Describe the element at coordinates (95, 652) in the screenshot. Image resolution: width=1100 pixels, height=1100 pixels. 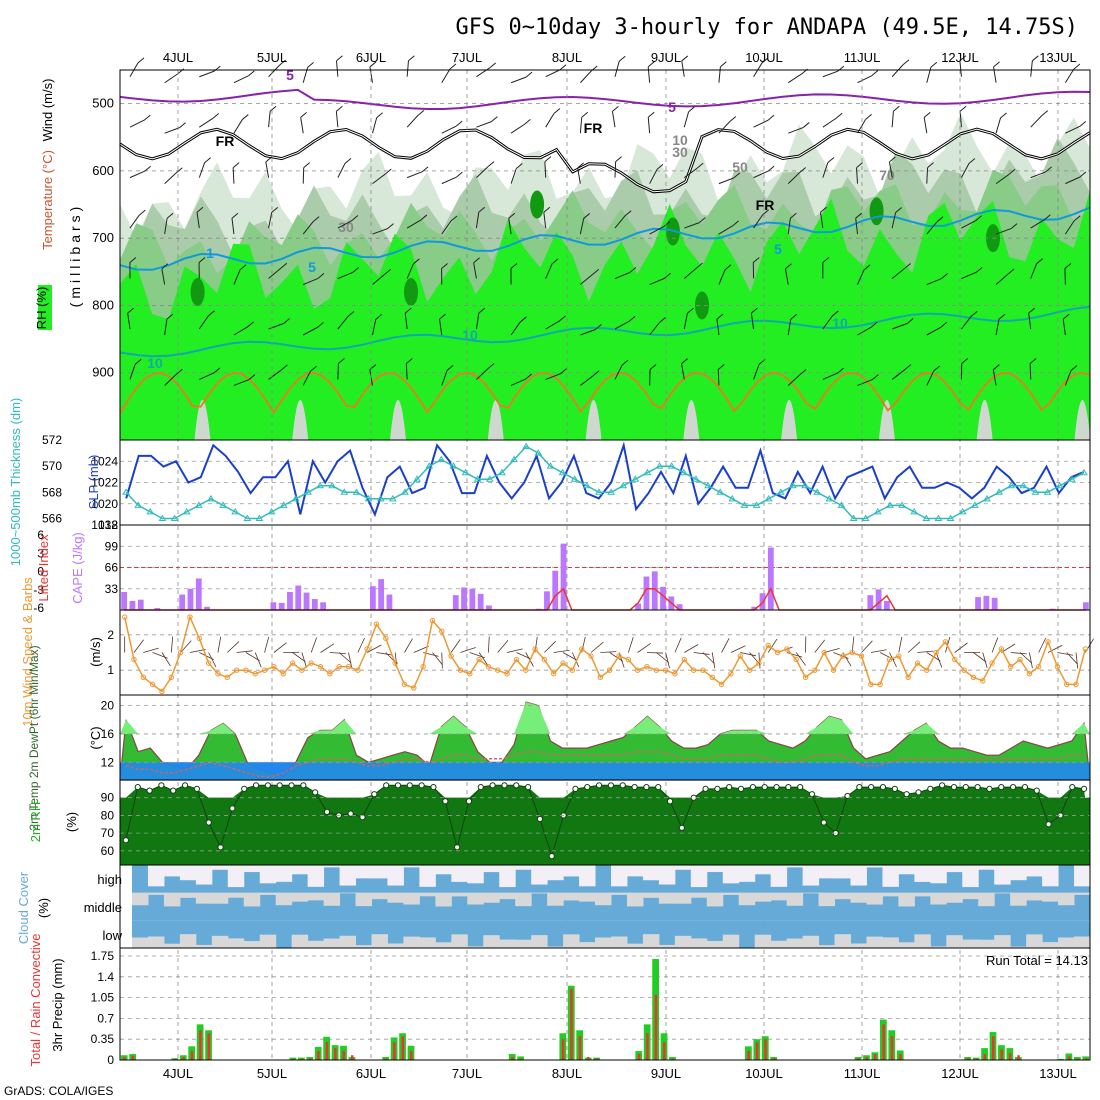
I see `wind10m-unit-label: (m/s)` at that location.